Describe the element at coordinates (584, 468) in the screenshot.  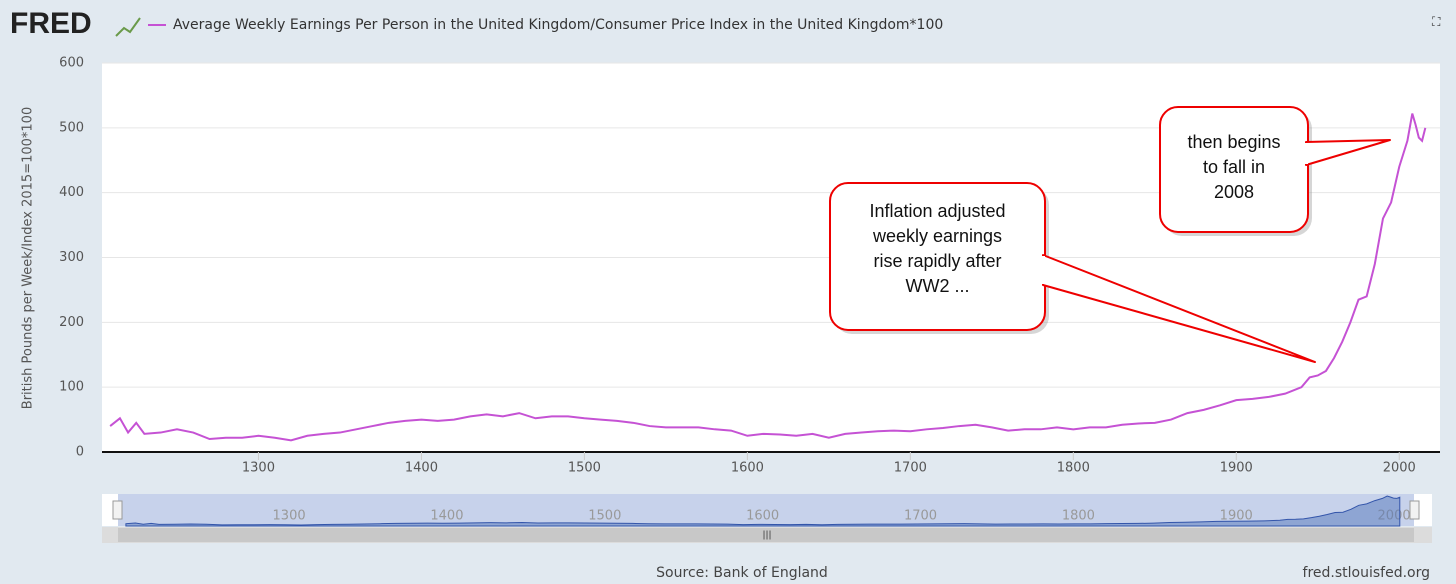
I see `x-tick-label: 1500` at that location.